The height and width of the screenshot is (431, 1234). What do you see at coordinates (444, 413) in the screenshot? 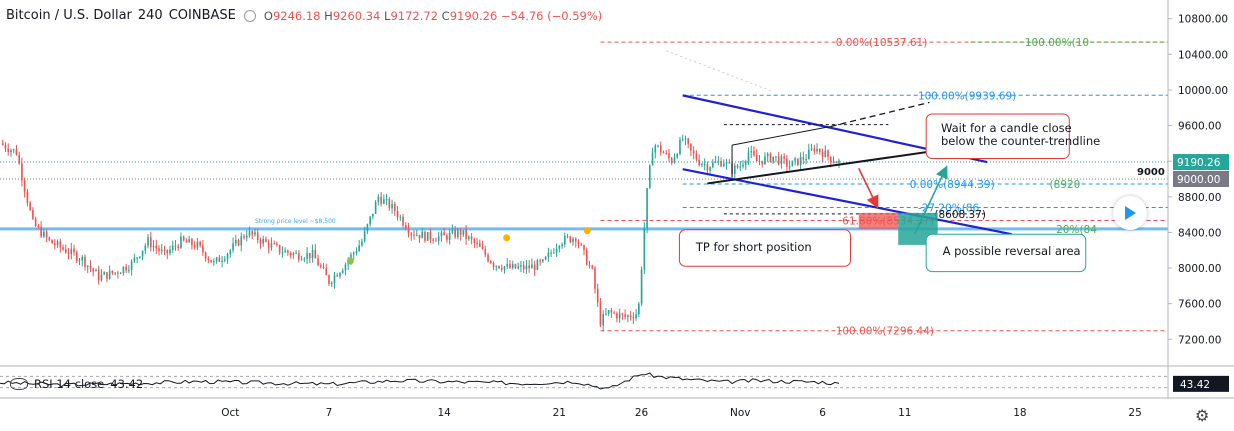
I see `x-tick-label: 14` at bounding box center [444, 413].